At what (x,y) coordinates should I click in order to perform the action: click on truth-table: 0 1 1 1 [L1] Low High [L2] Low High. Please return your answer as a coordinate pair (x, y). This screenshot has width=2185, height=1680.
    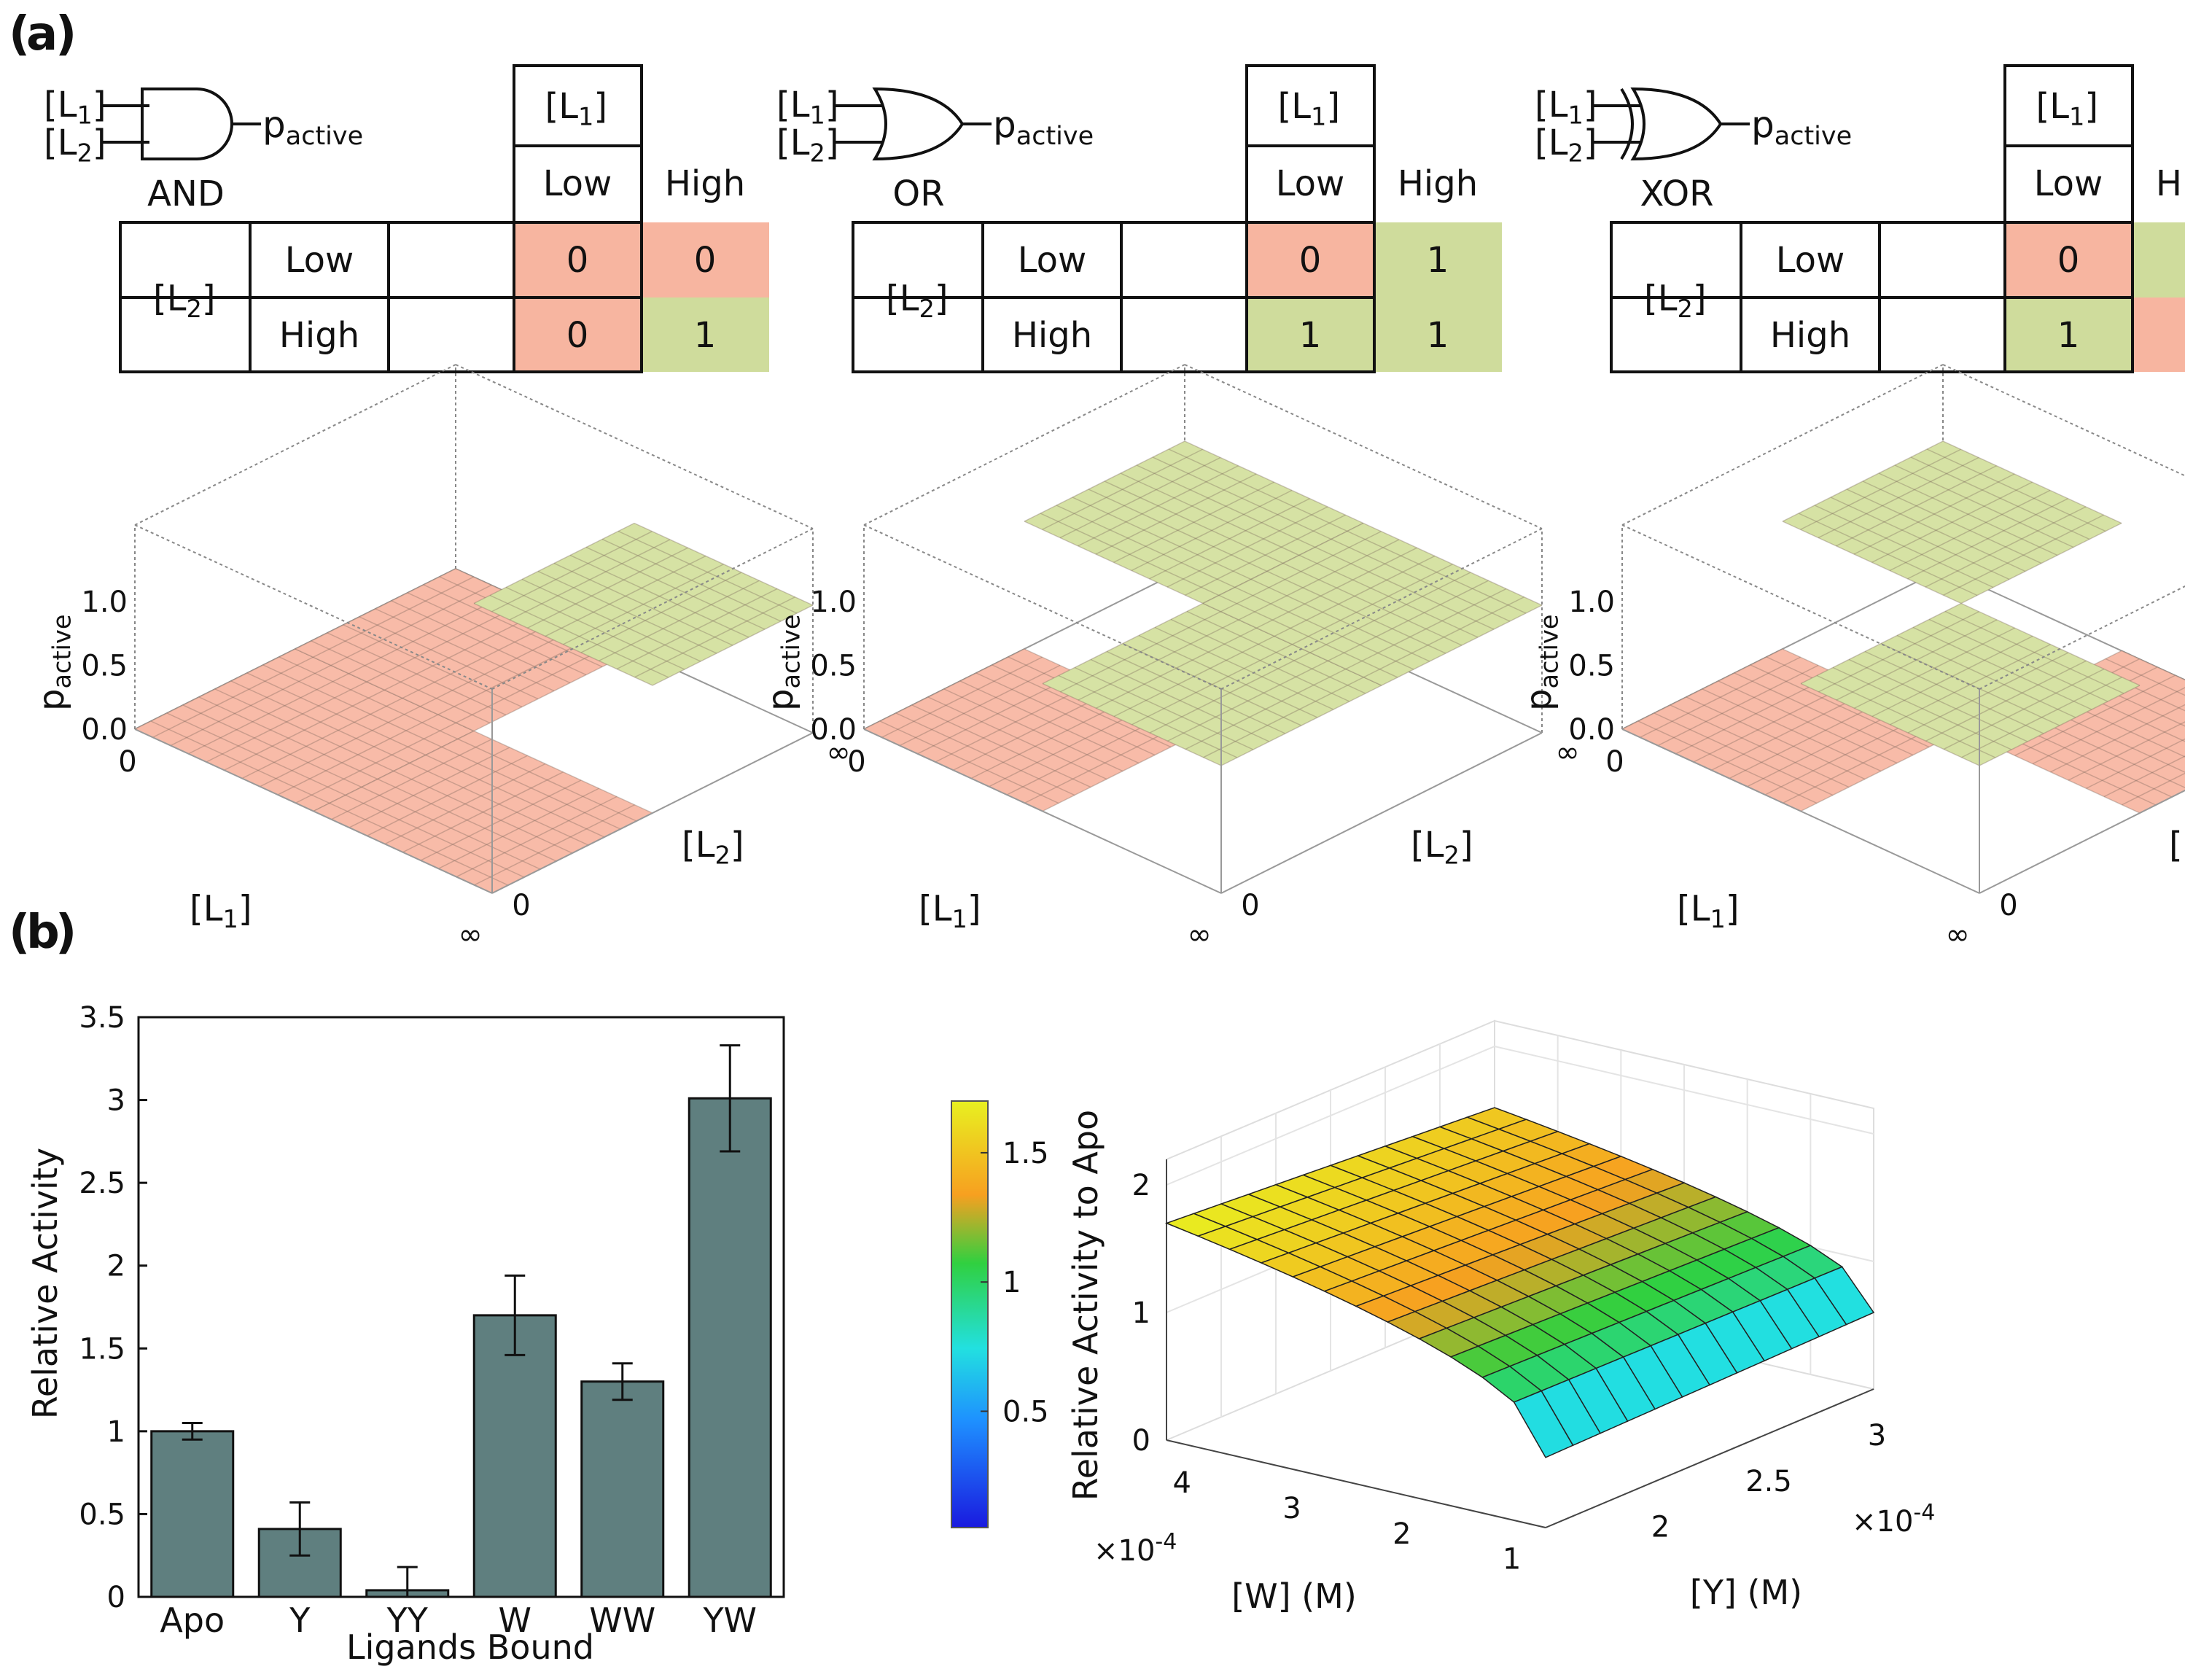
    Looking at the image, I should click on (1177, 218).